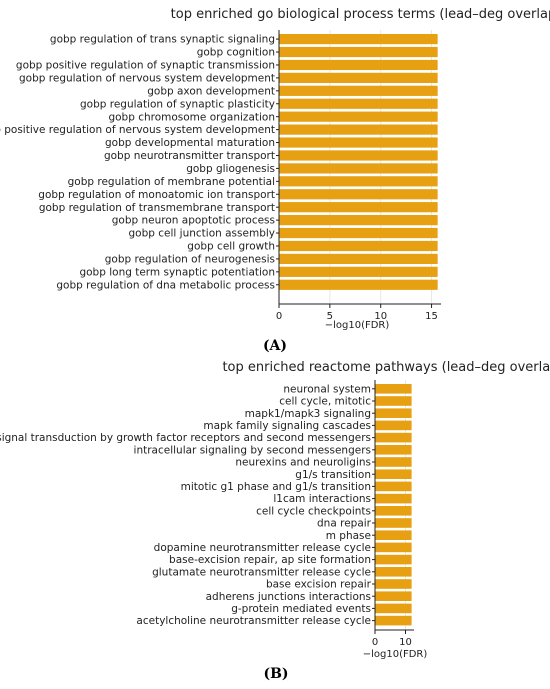 Image resolution: width=550 pixels, height=689 pixels. I want to click on chart-a-x-tick-label: 0, so click(279, 316).